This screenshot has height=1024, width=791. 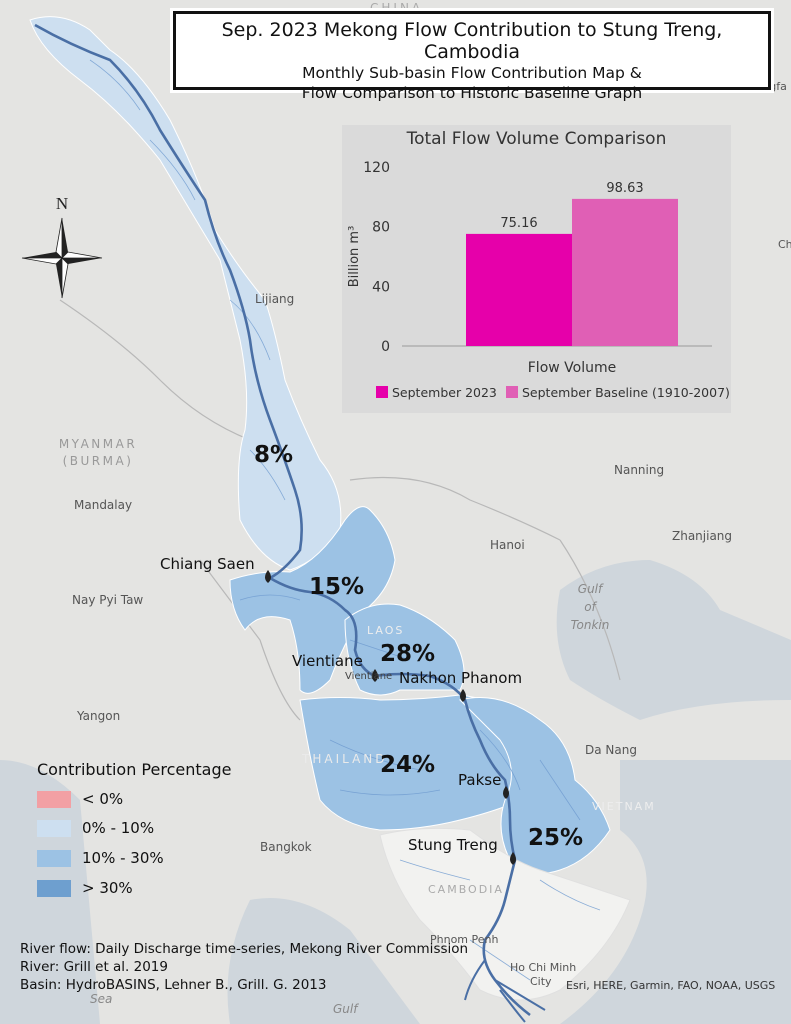 What do you see at coordinates (107, 888) in the screenshot?
I see `legend-label: > 30%` at bounding box center [107, 888].